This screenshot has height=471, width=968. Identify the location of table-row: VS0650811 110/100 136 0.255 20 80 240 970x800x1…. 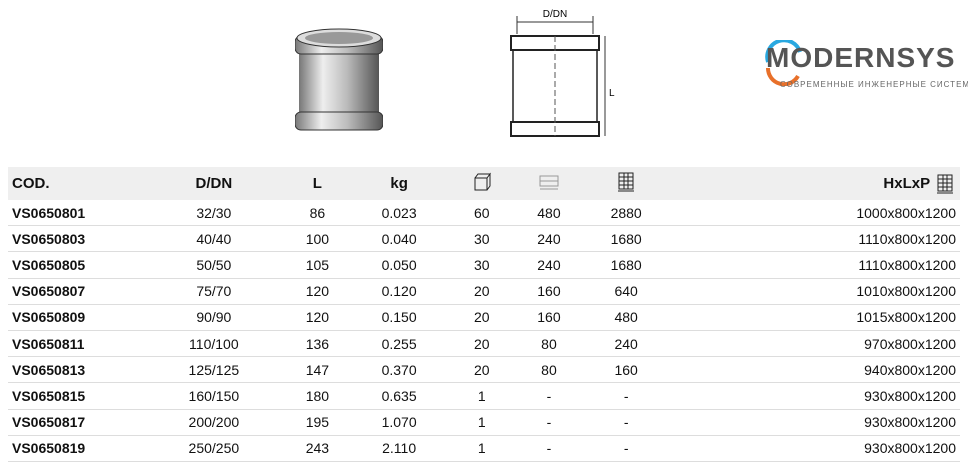
(484, 344).